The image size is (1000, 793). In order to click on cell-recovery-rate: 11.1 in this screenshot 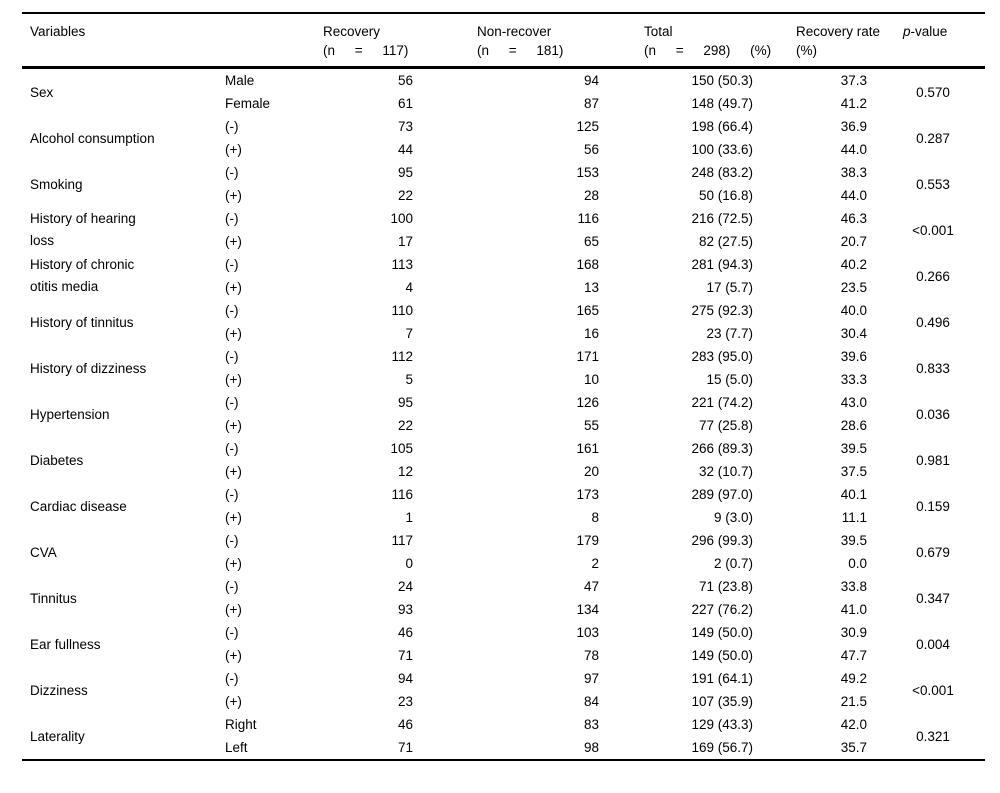, I will do `click(854, 517)`.